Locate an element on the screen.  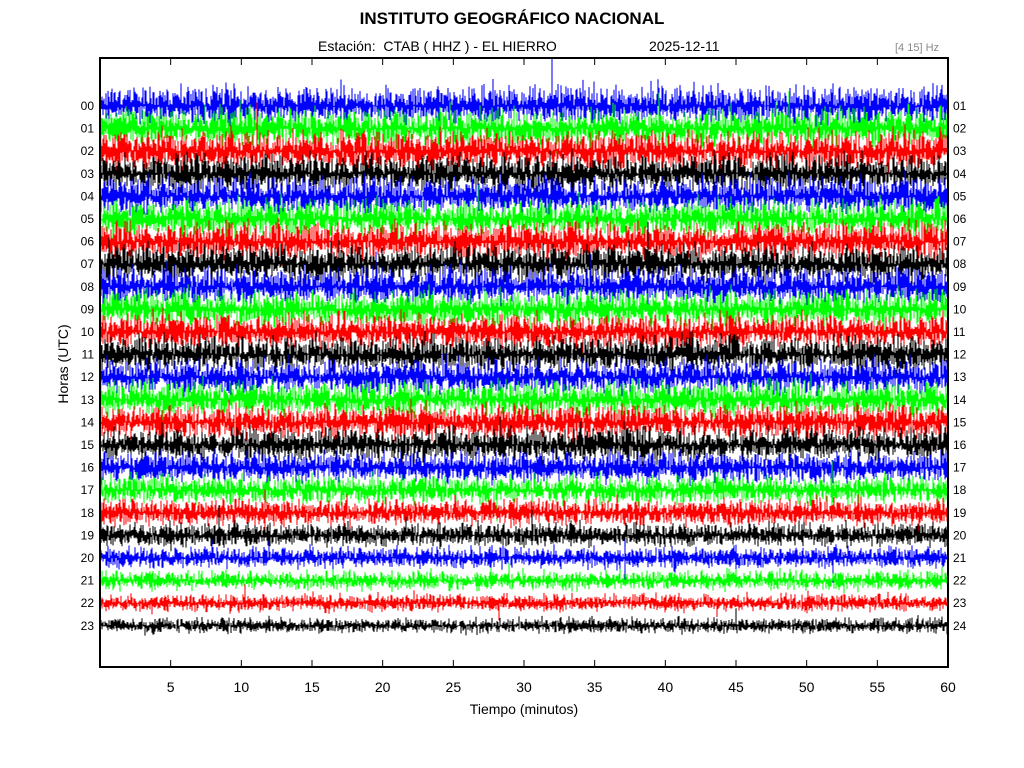
x-tick-label: 10 is located at coordinates (242, 687).